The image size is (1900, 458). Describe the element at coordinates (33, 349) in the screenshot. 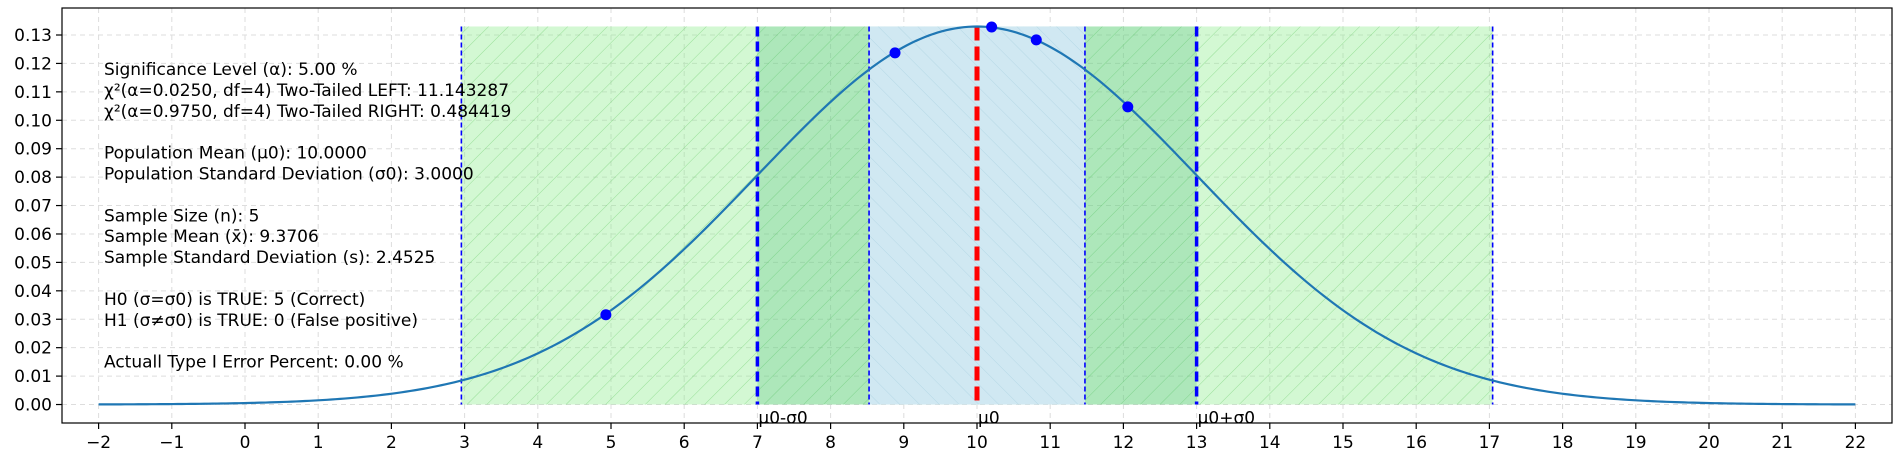

I see `y-tick-label: 0.02` at that location.